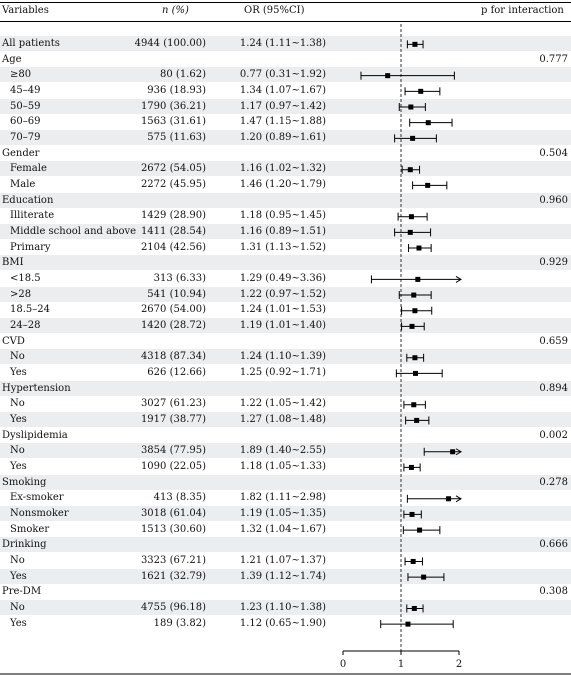  Describe the element at coordinates (285, 278) in the screenshot. I see `table-row: <18.5 313 (6.33) 1.29 (0.49~3.36)` at that location.